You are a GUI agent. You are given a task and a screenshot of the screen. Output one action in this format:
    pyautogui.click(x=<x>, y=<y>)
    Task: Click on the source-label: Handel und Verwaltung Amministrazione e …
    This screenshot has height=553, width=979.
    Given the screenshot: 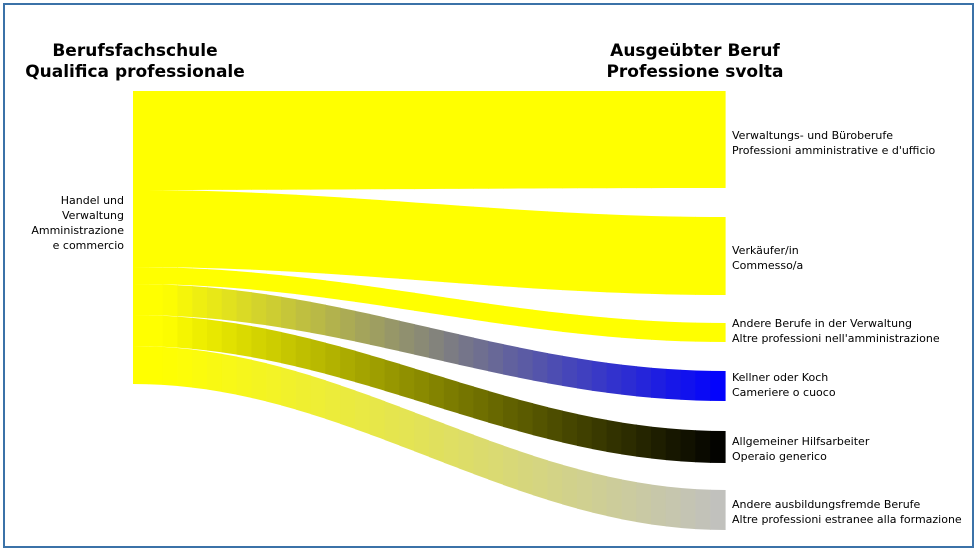 What is the action you would take?
    pyautogui.click(x=68, y=223)
    